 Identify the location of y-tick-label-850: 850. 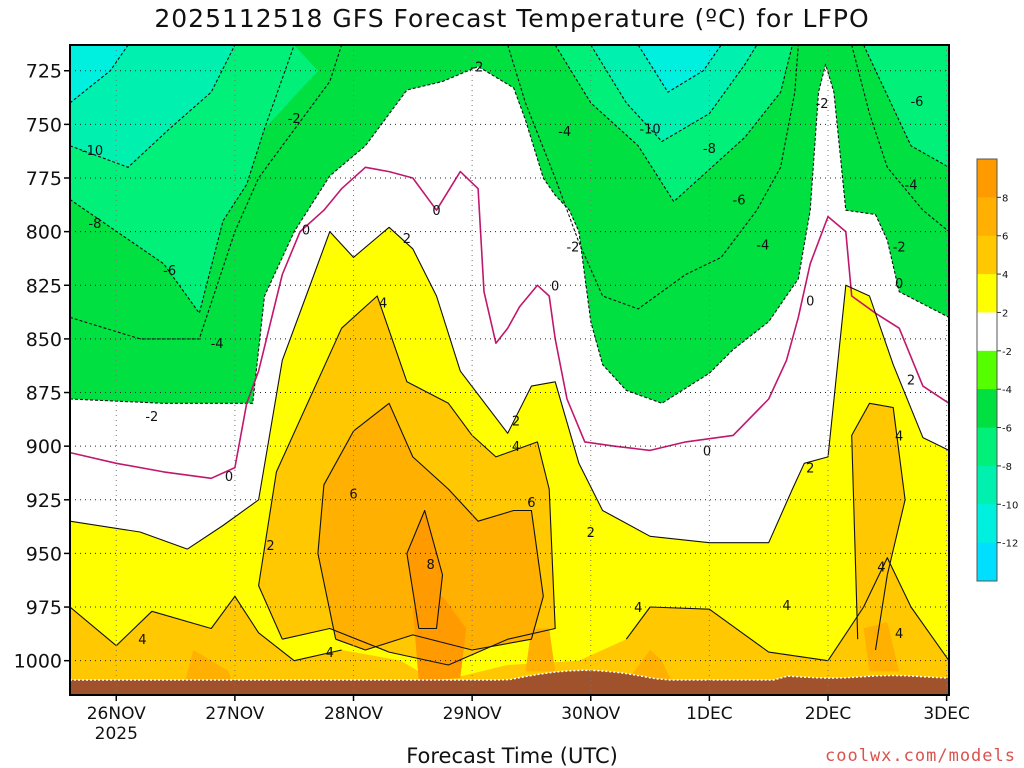
(44, 340).